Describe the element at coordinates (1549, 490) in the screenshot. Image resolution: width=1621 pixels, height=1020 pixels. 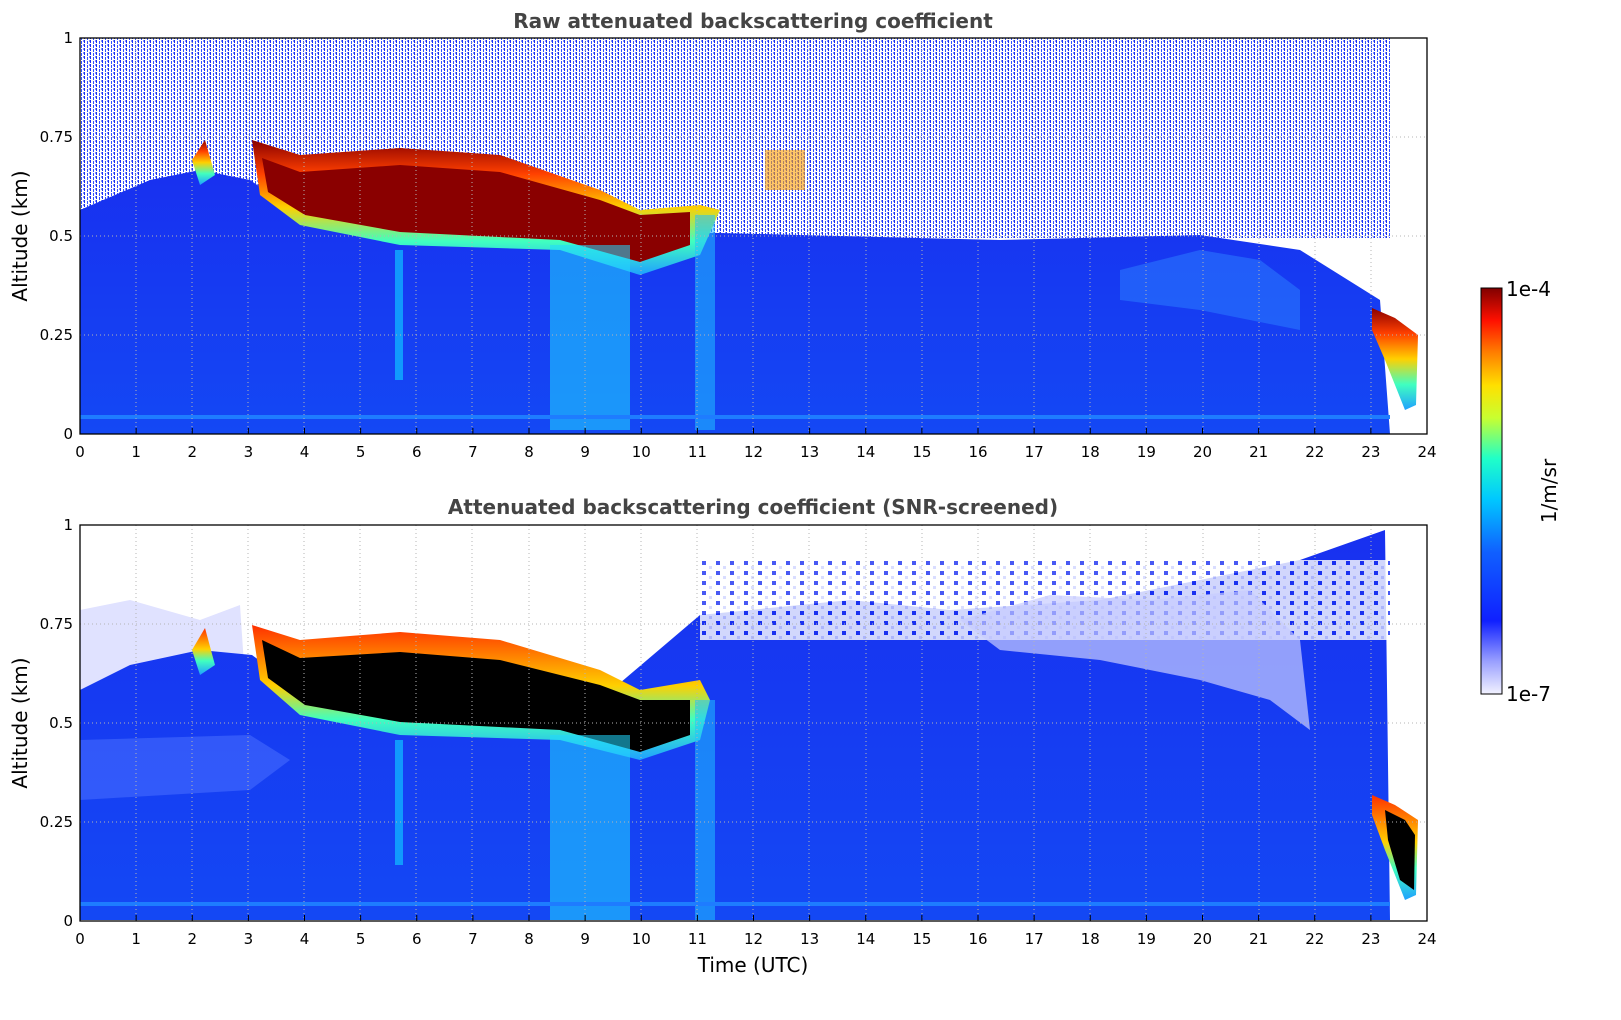
I see `colorbar-unit-label: 1/m/sr` at that location.